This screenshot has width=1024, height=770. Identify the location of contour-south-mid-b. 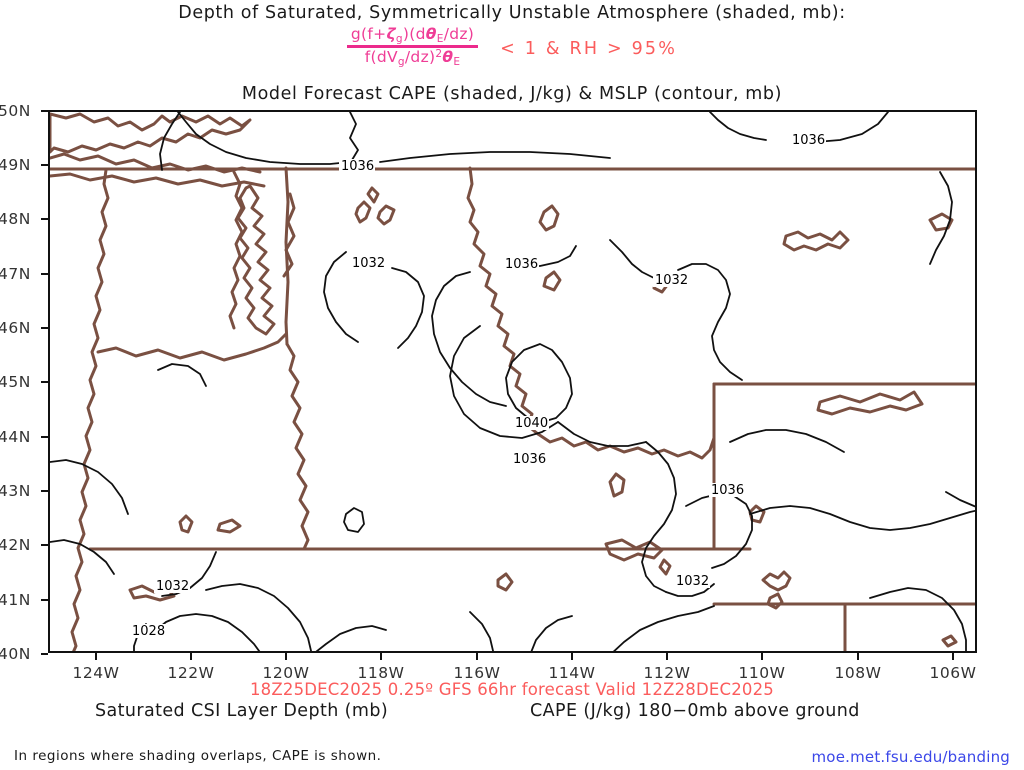
(481, 631).